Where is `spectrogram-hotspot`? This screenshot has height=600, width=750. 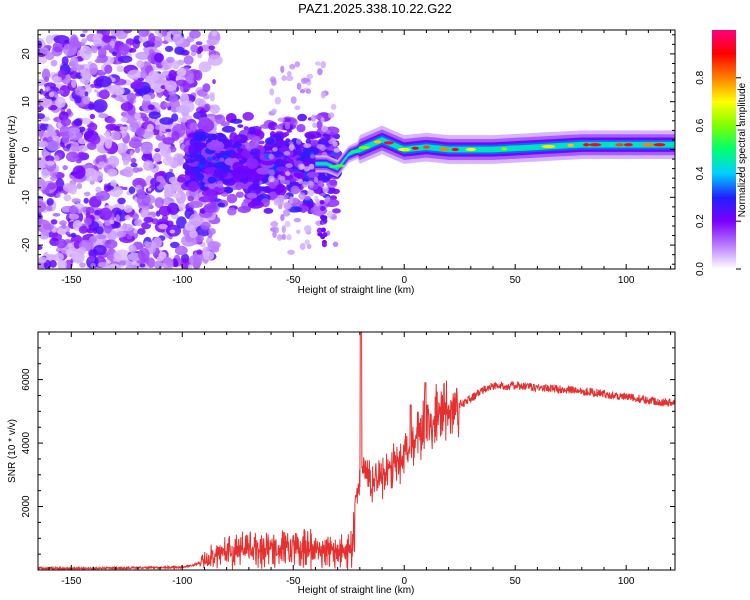
spectrogram-hotspot is located at coordinates (340, 166).